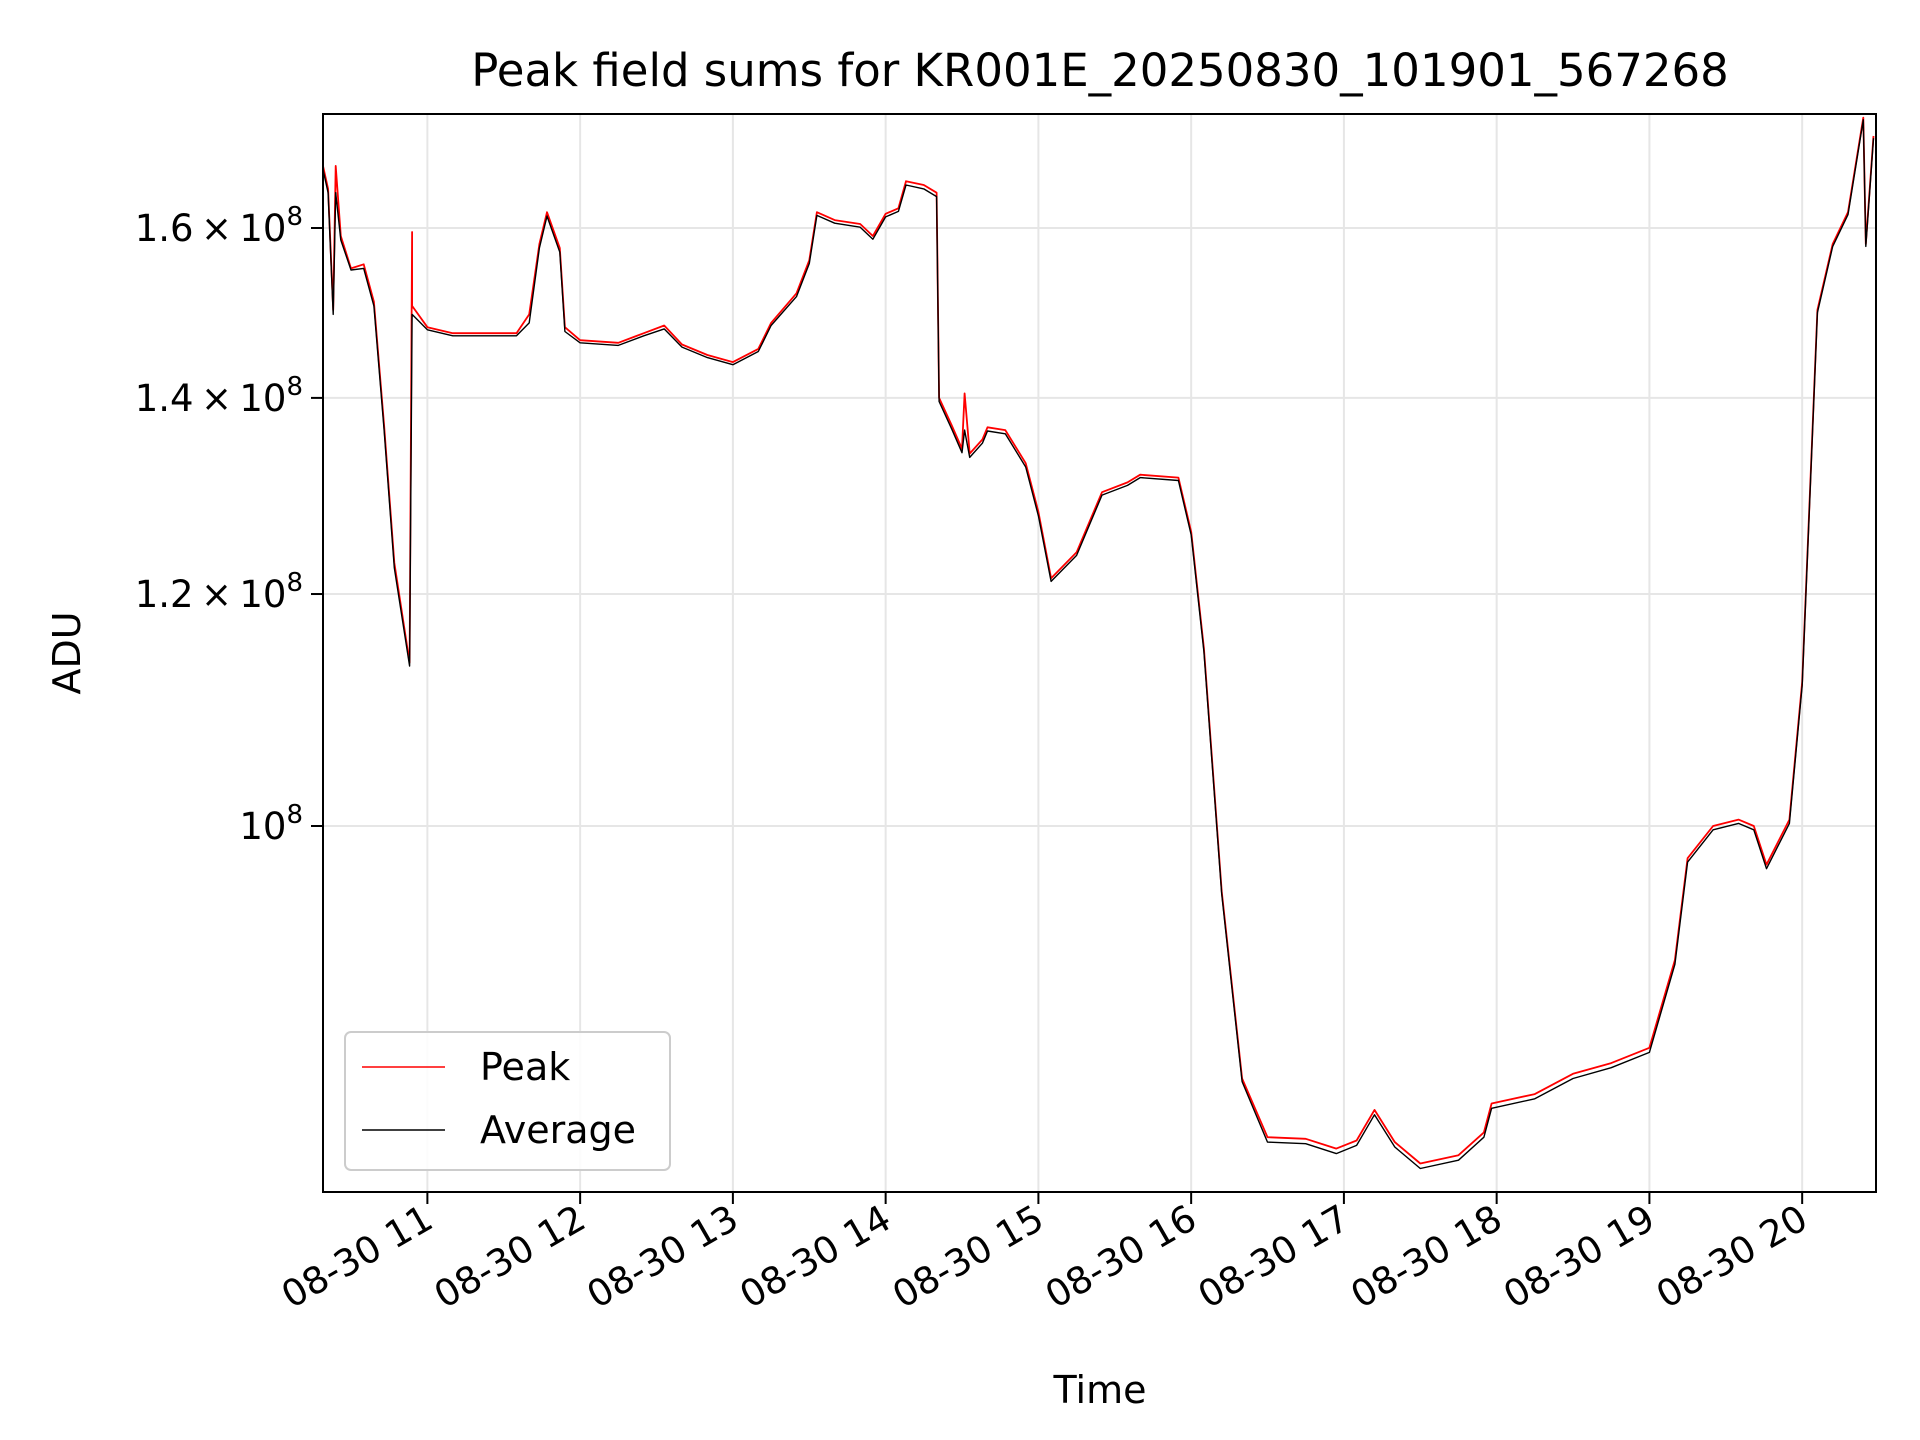 Image resolution: width=1920 pixels, height=1440 pixels. What do you see at coordinates (211, 228) in the screenshot?
I see `y-tick-base: 1.6 × 10` at bounding box center [211, 228].